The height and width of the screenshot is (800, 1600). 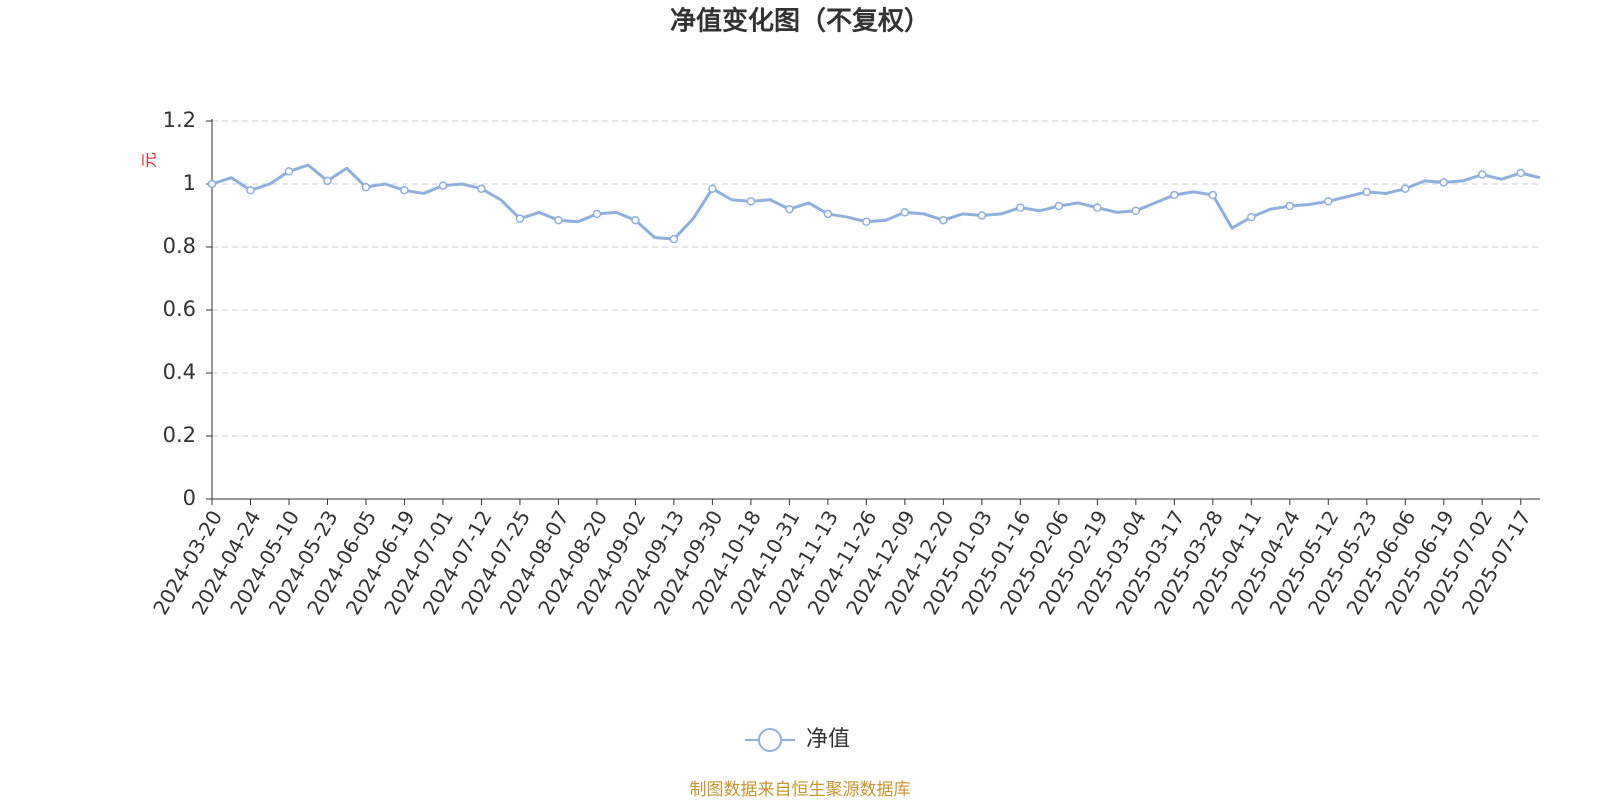 What do you see at coordinates (800, 21) in the screenshot?
I see `chart-title: 净值变化图（不复权）` at bounding box center [800, 21].